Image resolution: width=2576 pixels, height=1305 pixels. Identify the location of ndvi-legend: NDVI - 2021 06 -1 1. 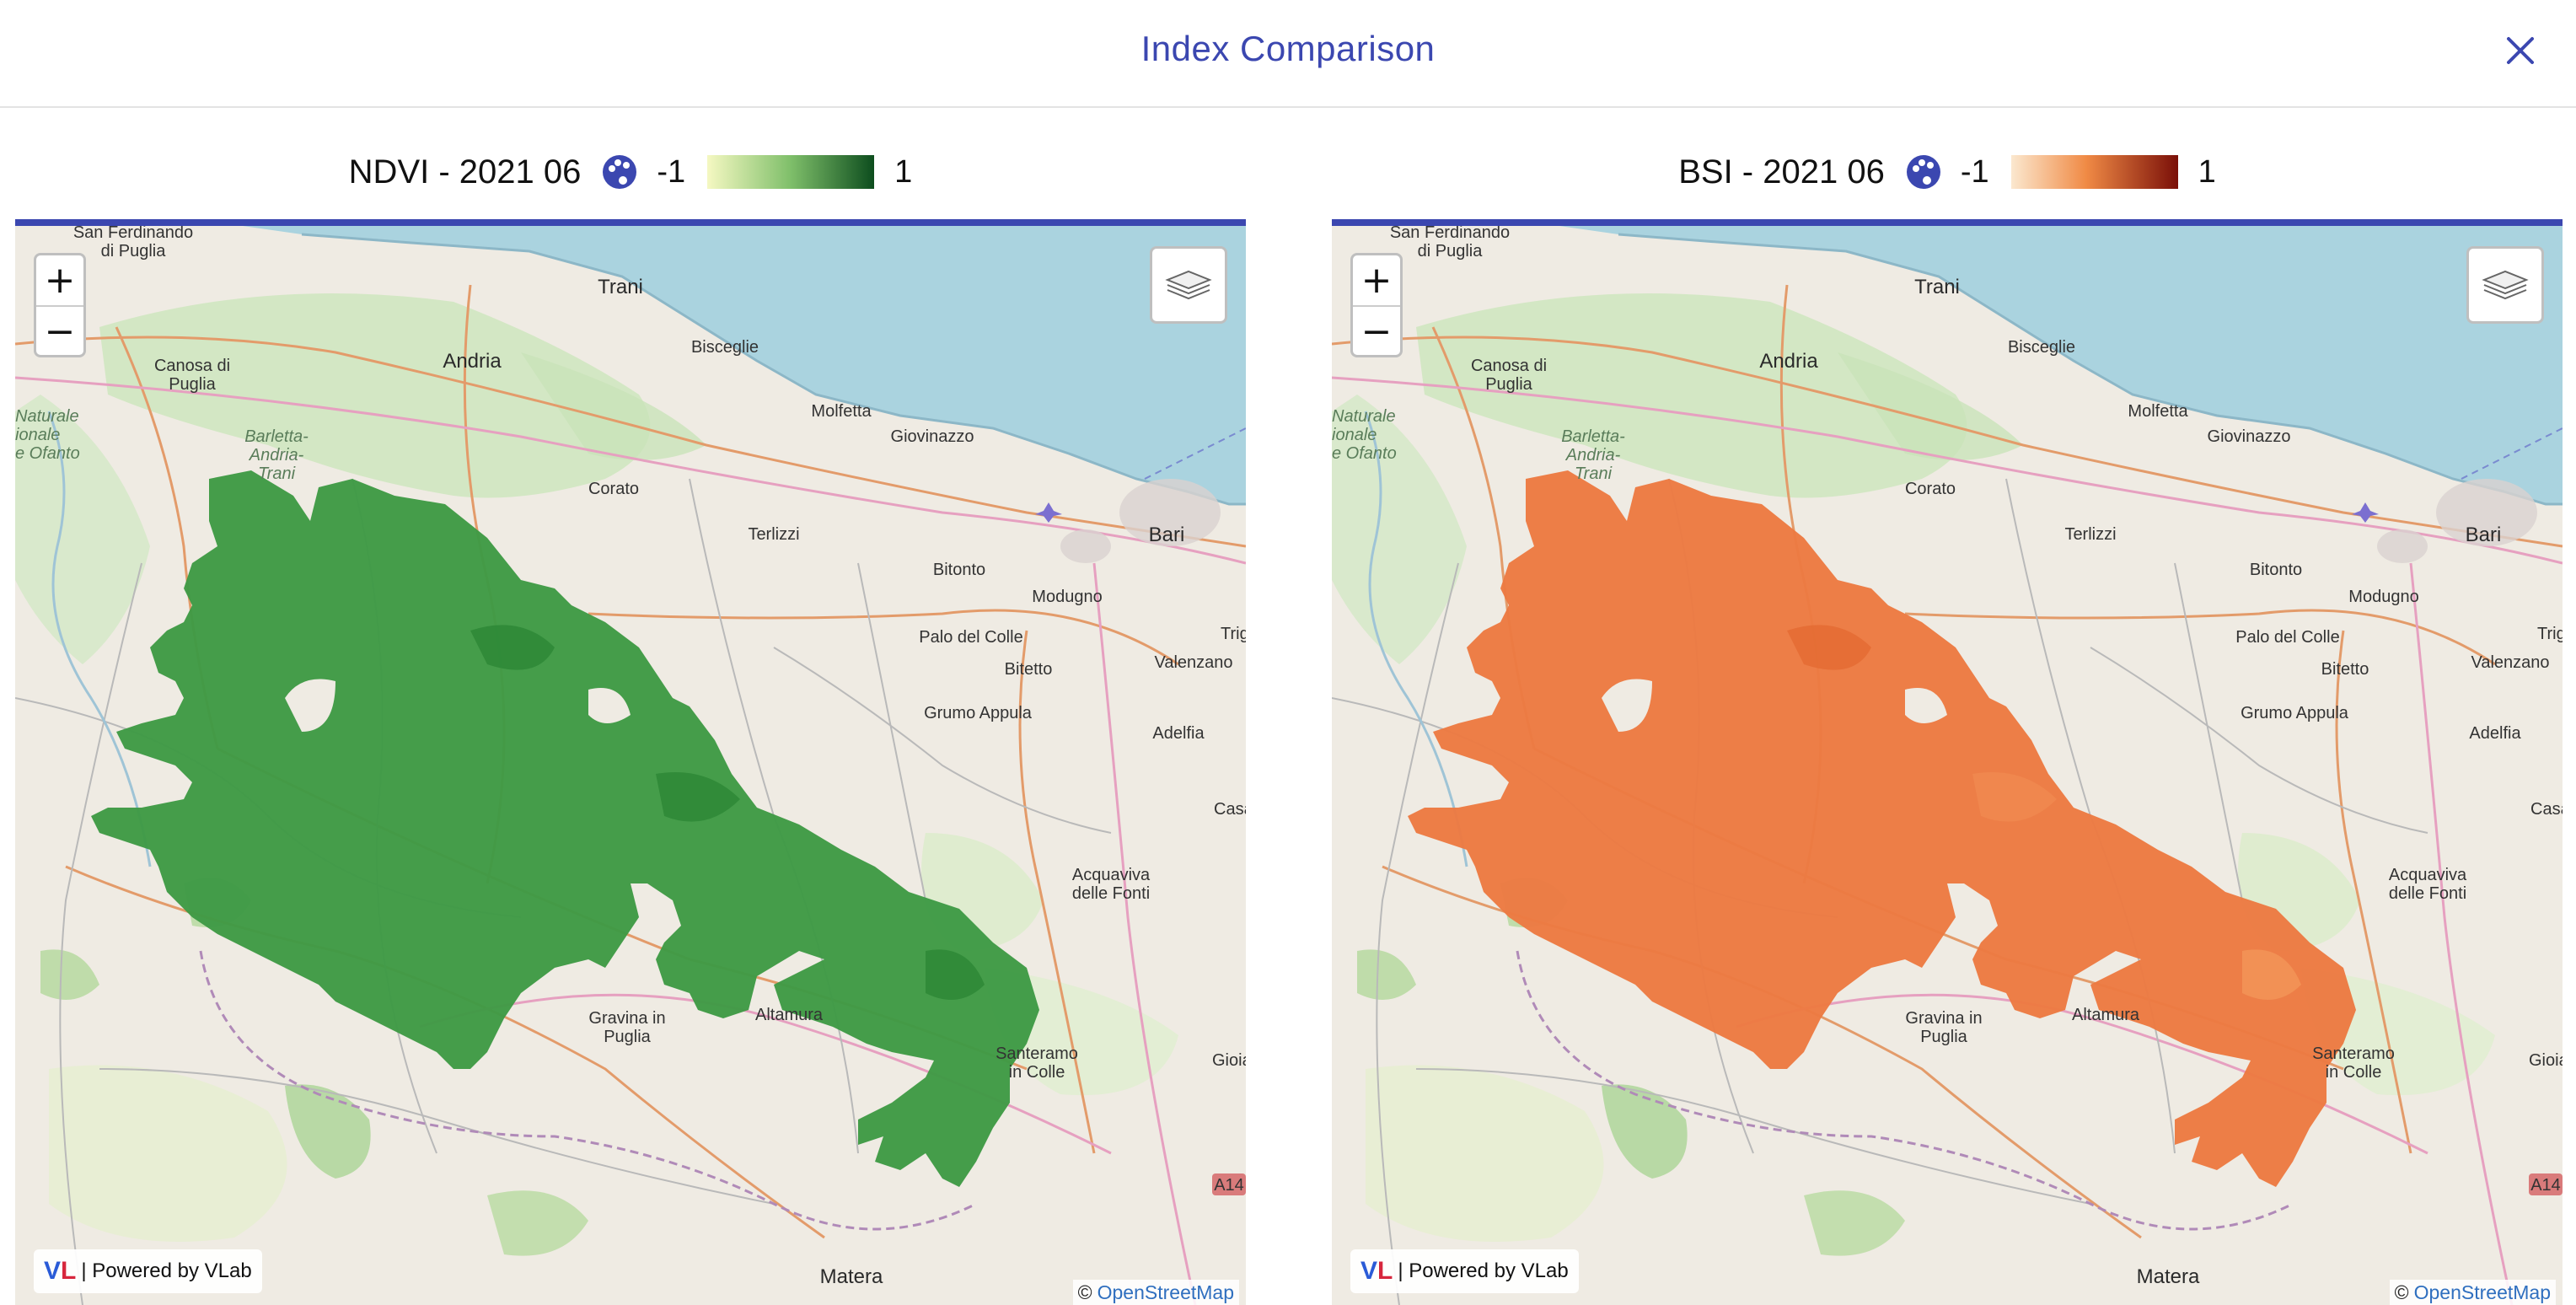
(630, 172).